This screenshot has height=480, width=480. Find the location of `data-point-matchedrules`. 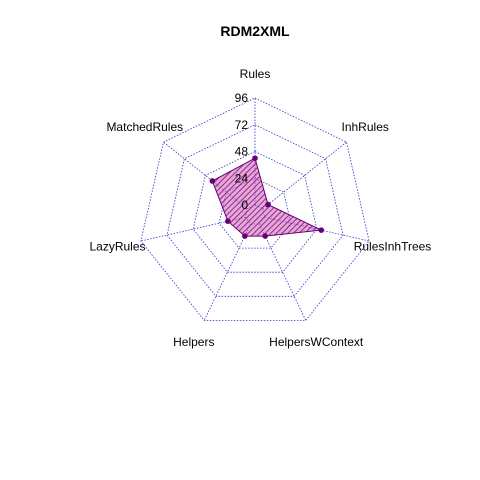

data-point-matchedrules is located at coordinates (212, 181).